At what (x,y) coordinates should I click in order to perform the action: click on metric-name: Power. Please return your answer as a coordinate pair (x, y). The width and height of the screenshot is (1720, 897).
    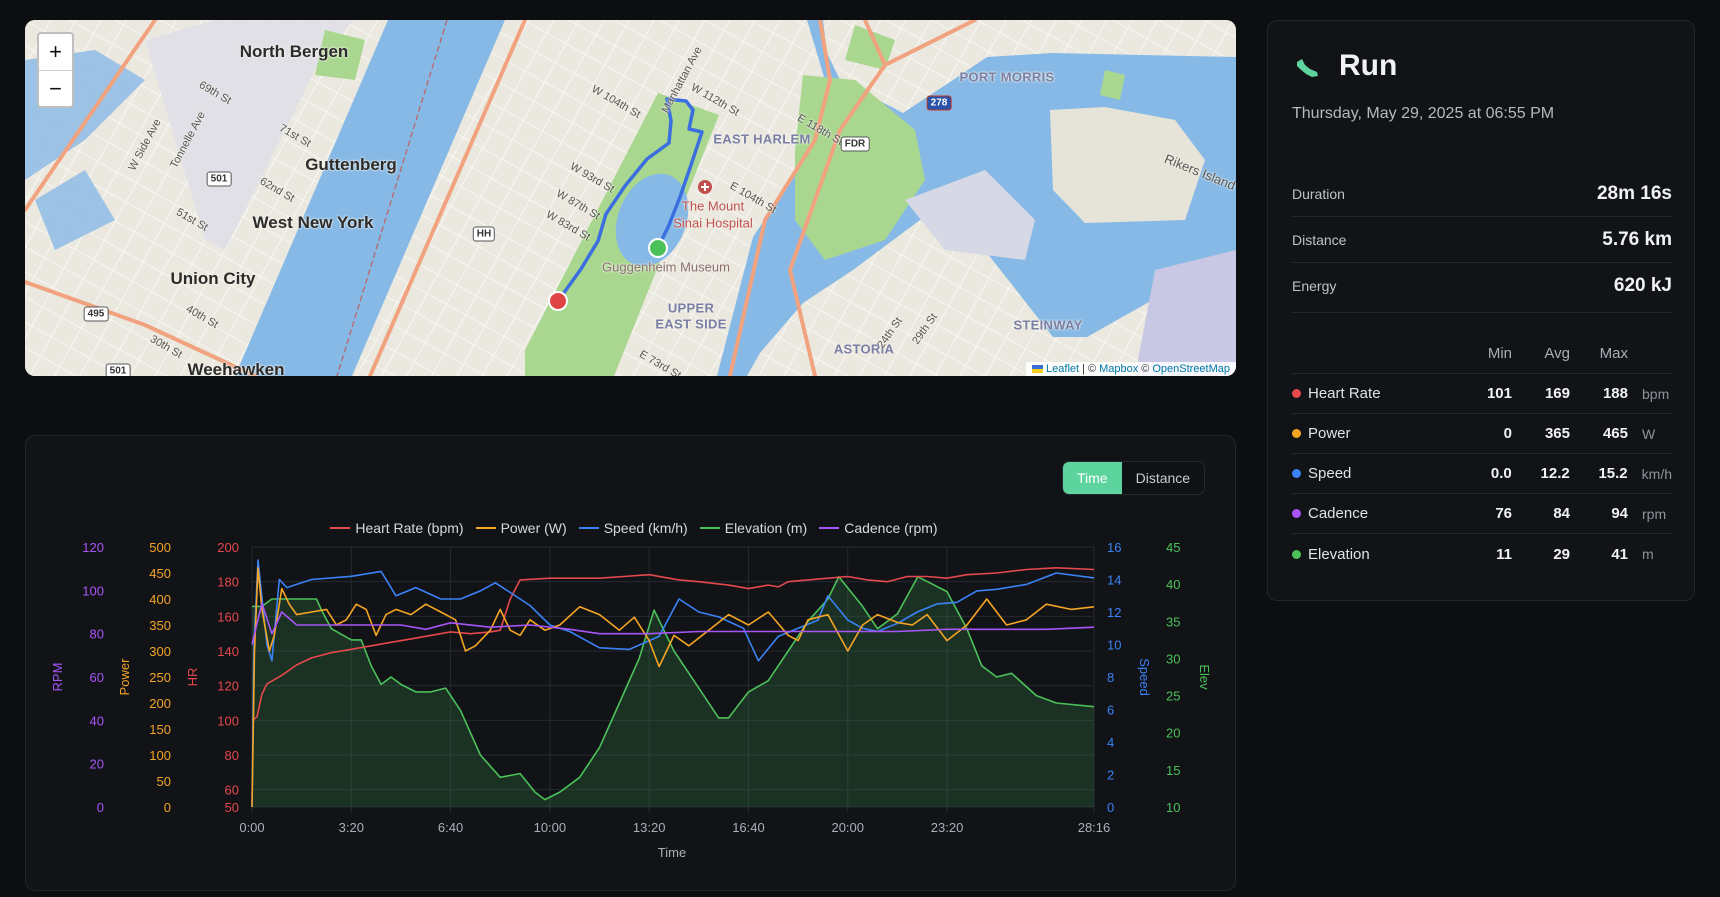
    Looking at the image, I should click on (1362, 433).